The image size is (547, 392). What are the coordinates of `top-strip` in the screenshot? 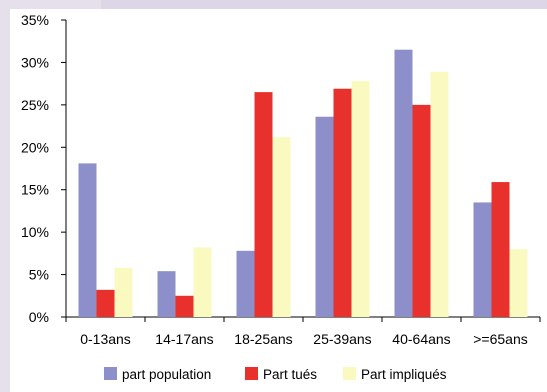 It's located at (324, 4).